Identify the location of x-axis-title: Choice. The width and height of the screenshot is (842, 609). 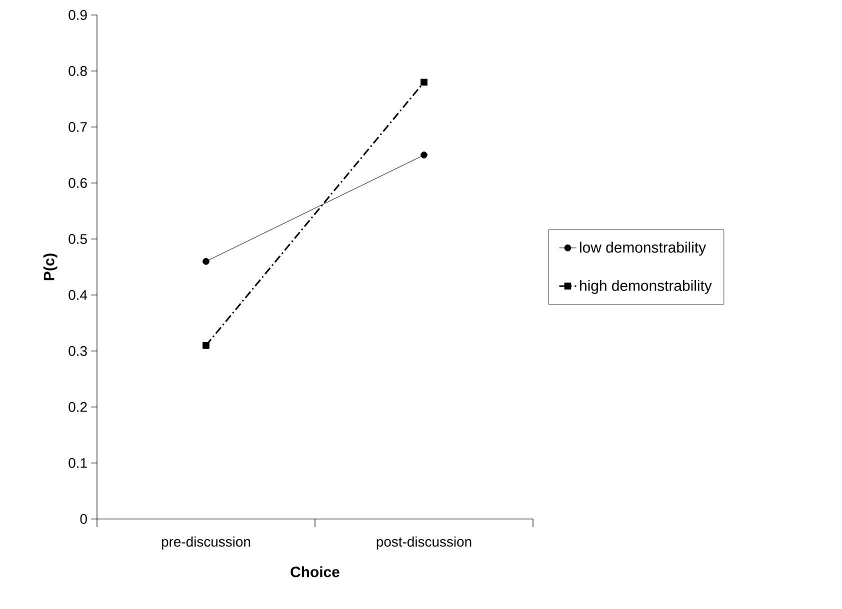
(315, 572).